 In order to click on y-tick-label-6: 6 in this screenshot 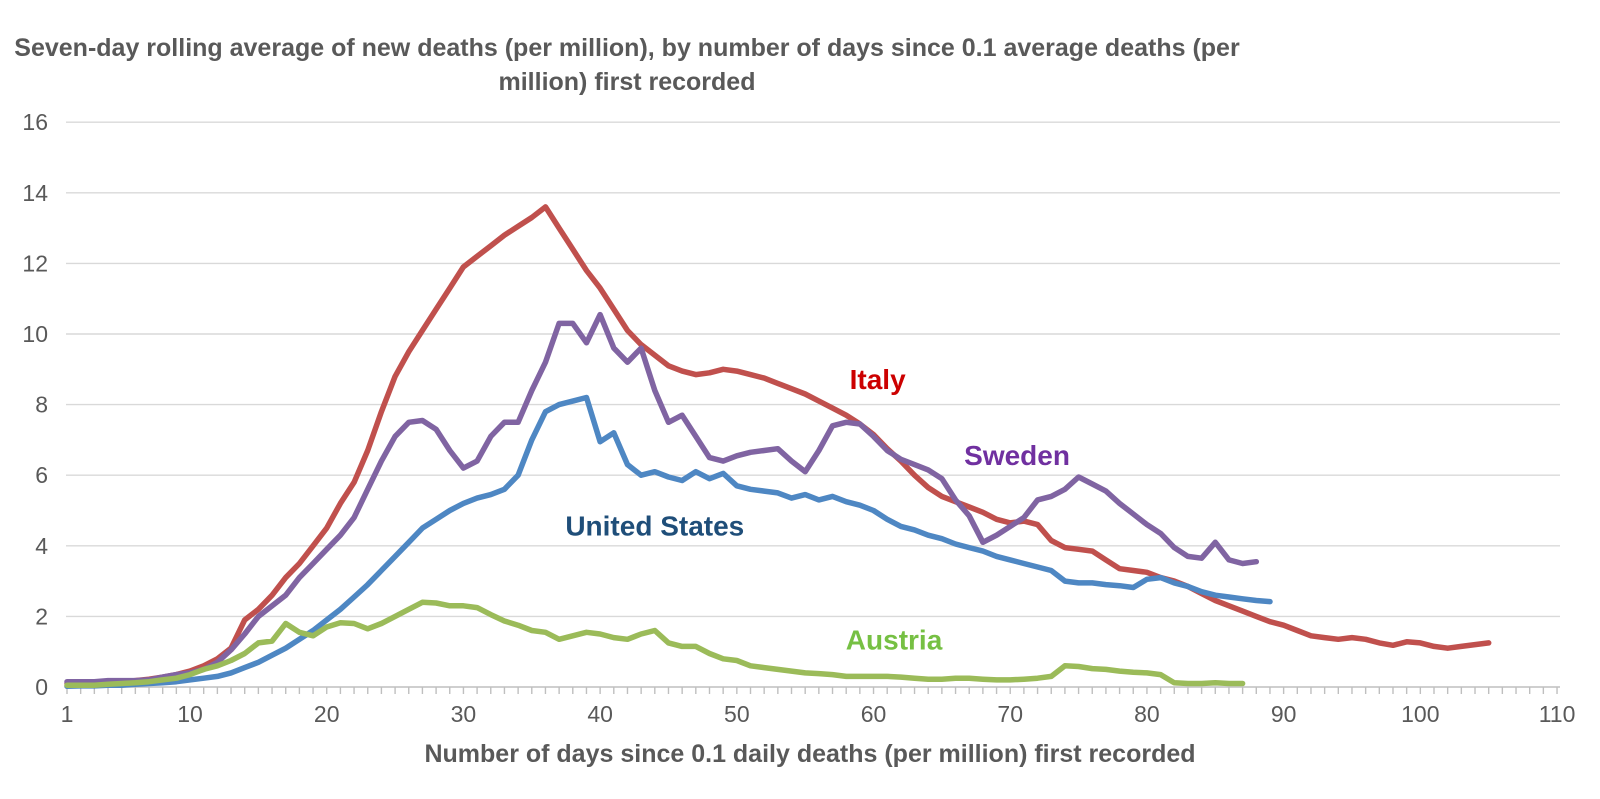, I will do `click(41, 475)`.